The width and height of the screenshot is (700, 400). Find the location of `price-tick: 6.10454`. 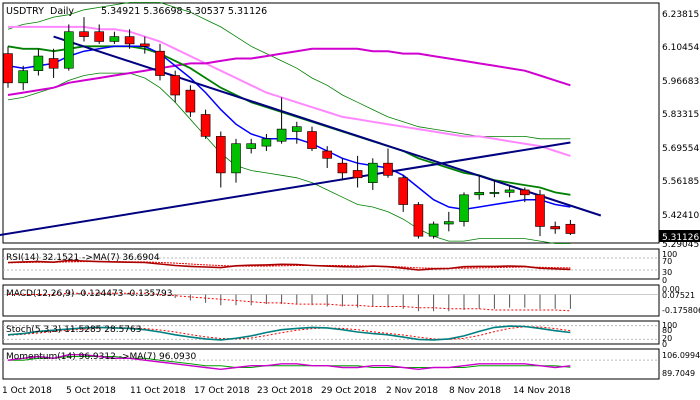

price-tick: 6.10454 is located at coordinates (680, 48).